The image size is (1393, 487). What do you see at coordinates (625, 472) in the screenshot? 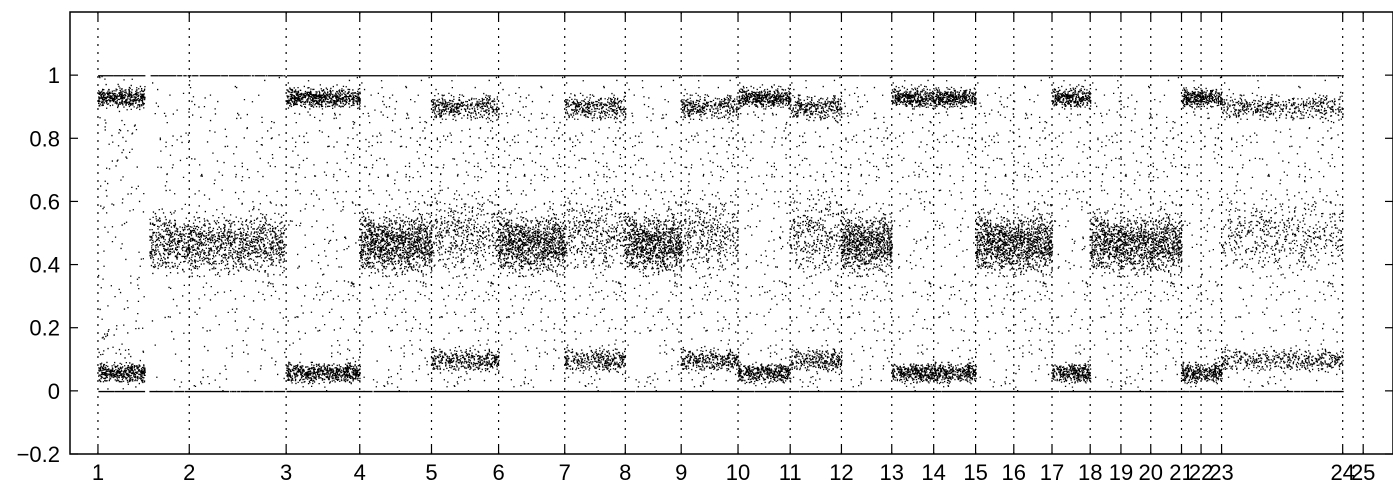
I see `xtick-label: 8` at bounding box center [625, 472].